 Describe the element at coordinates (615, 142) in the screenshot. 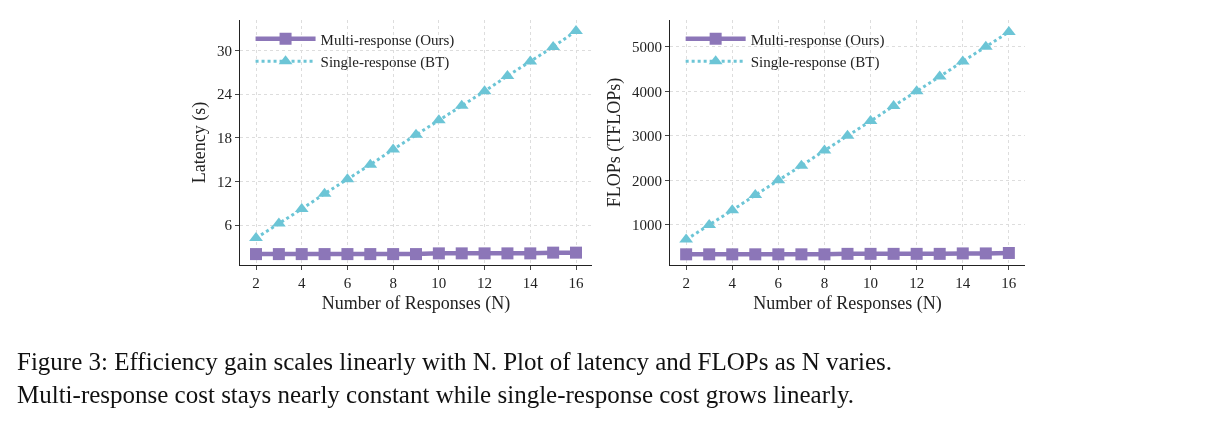

I see `y-axis-title: FLOPs (TFLOPs)` at that location.